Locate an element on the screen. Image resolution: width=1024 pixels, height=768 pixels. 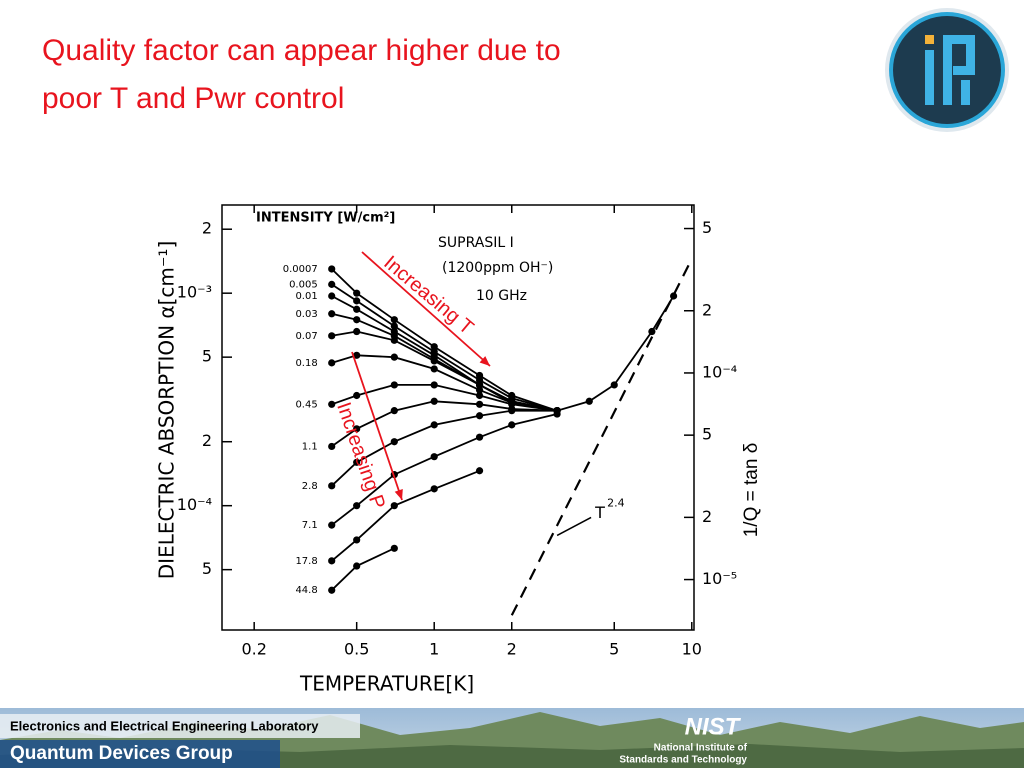
x-axis-label: TEMPERATURE[K] is located at coordinates (386, 684).